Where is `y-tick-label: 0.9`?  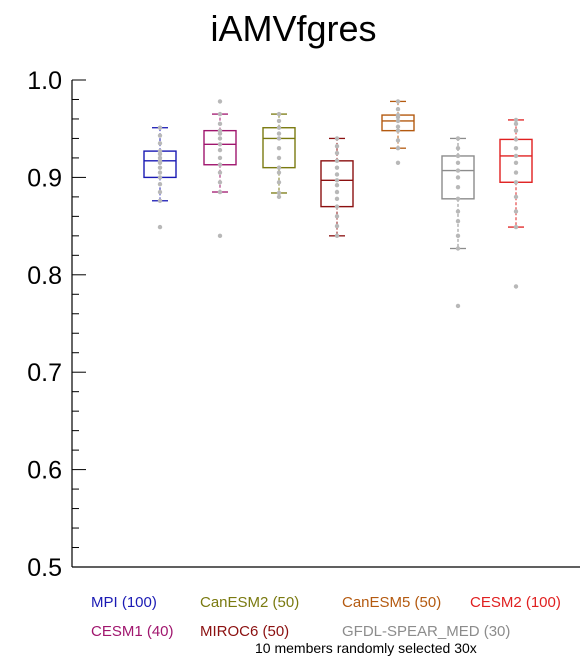 y-tick-label: 0.9 is located at coordinates (44, 178).